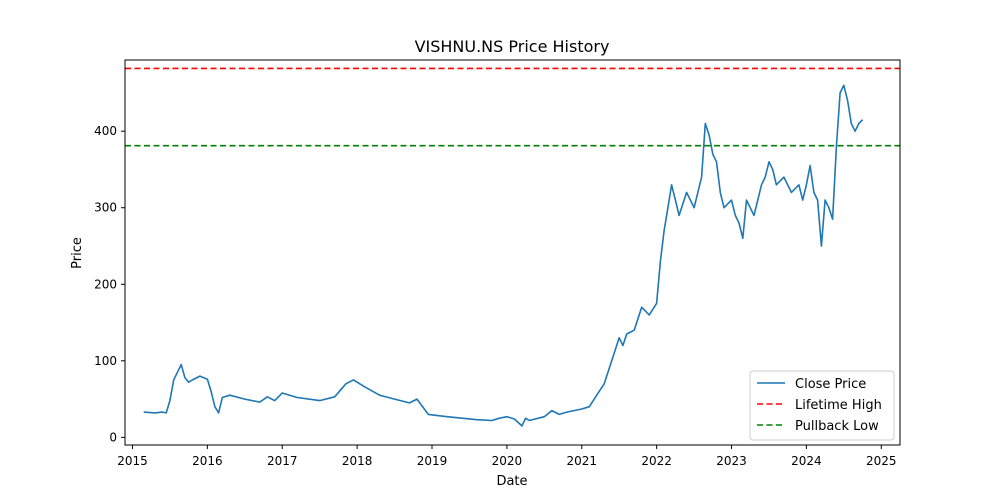 This screenshot has height=500, width=1000. What do you see at coordinates (132, 461) in the screenshot?
I see `x-tick-label: 2015` at bounding box center [132, 461].